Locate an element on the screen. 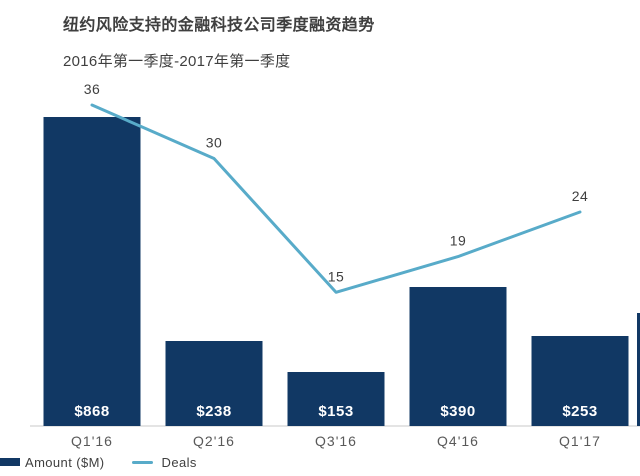  bar-value-label: $153 is located at coordinates (335, 411).